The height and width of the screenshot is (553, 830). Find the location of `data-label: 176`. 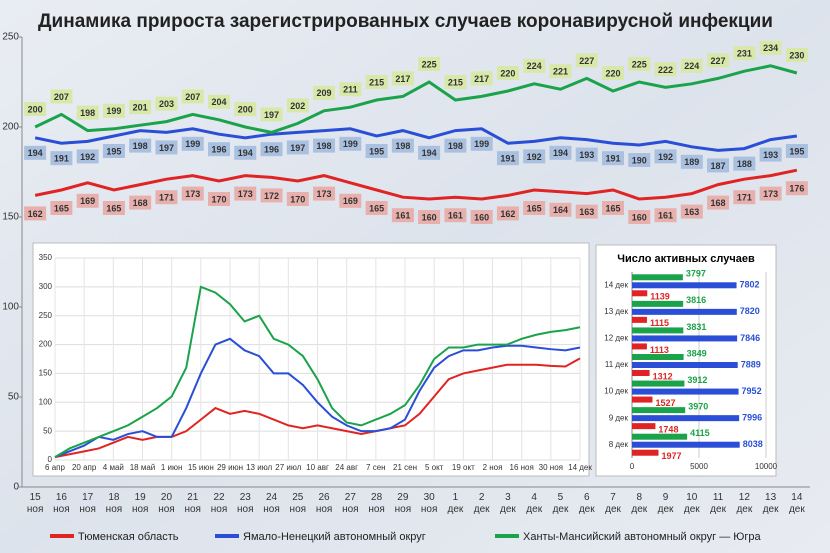

data-label: 176 is located at coordinates (796, 189).